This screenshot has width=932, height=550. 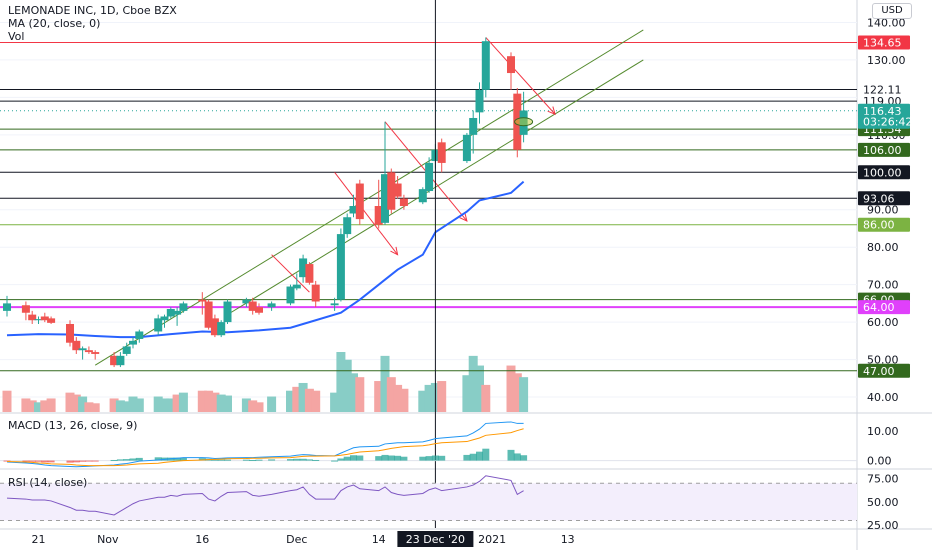 I want to click on time-tick-label: 13, so click(x=568, y=539).